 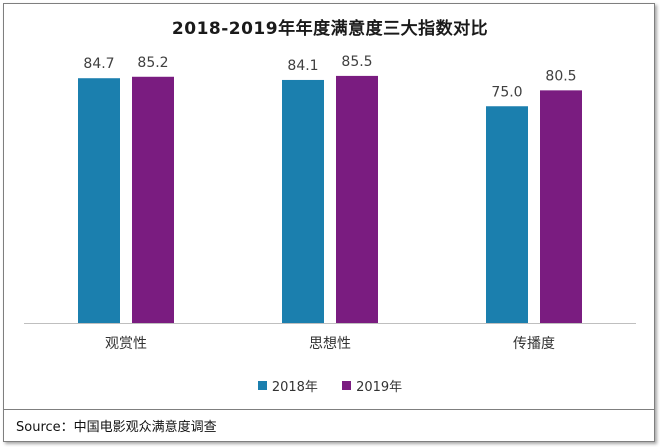 What do you see at coordinates (153, 199) in the screenshot?
I see `bar-观赏性-2019年` at bounding box center [153, 199].